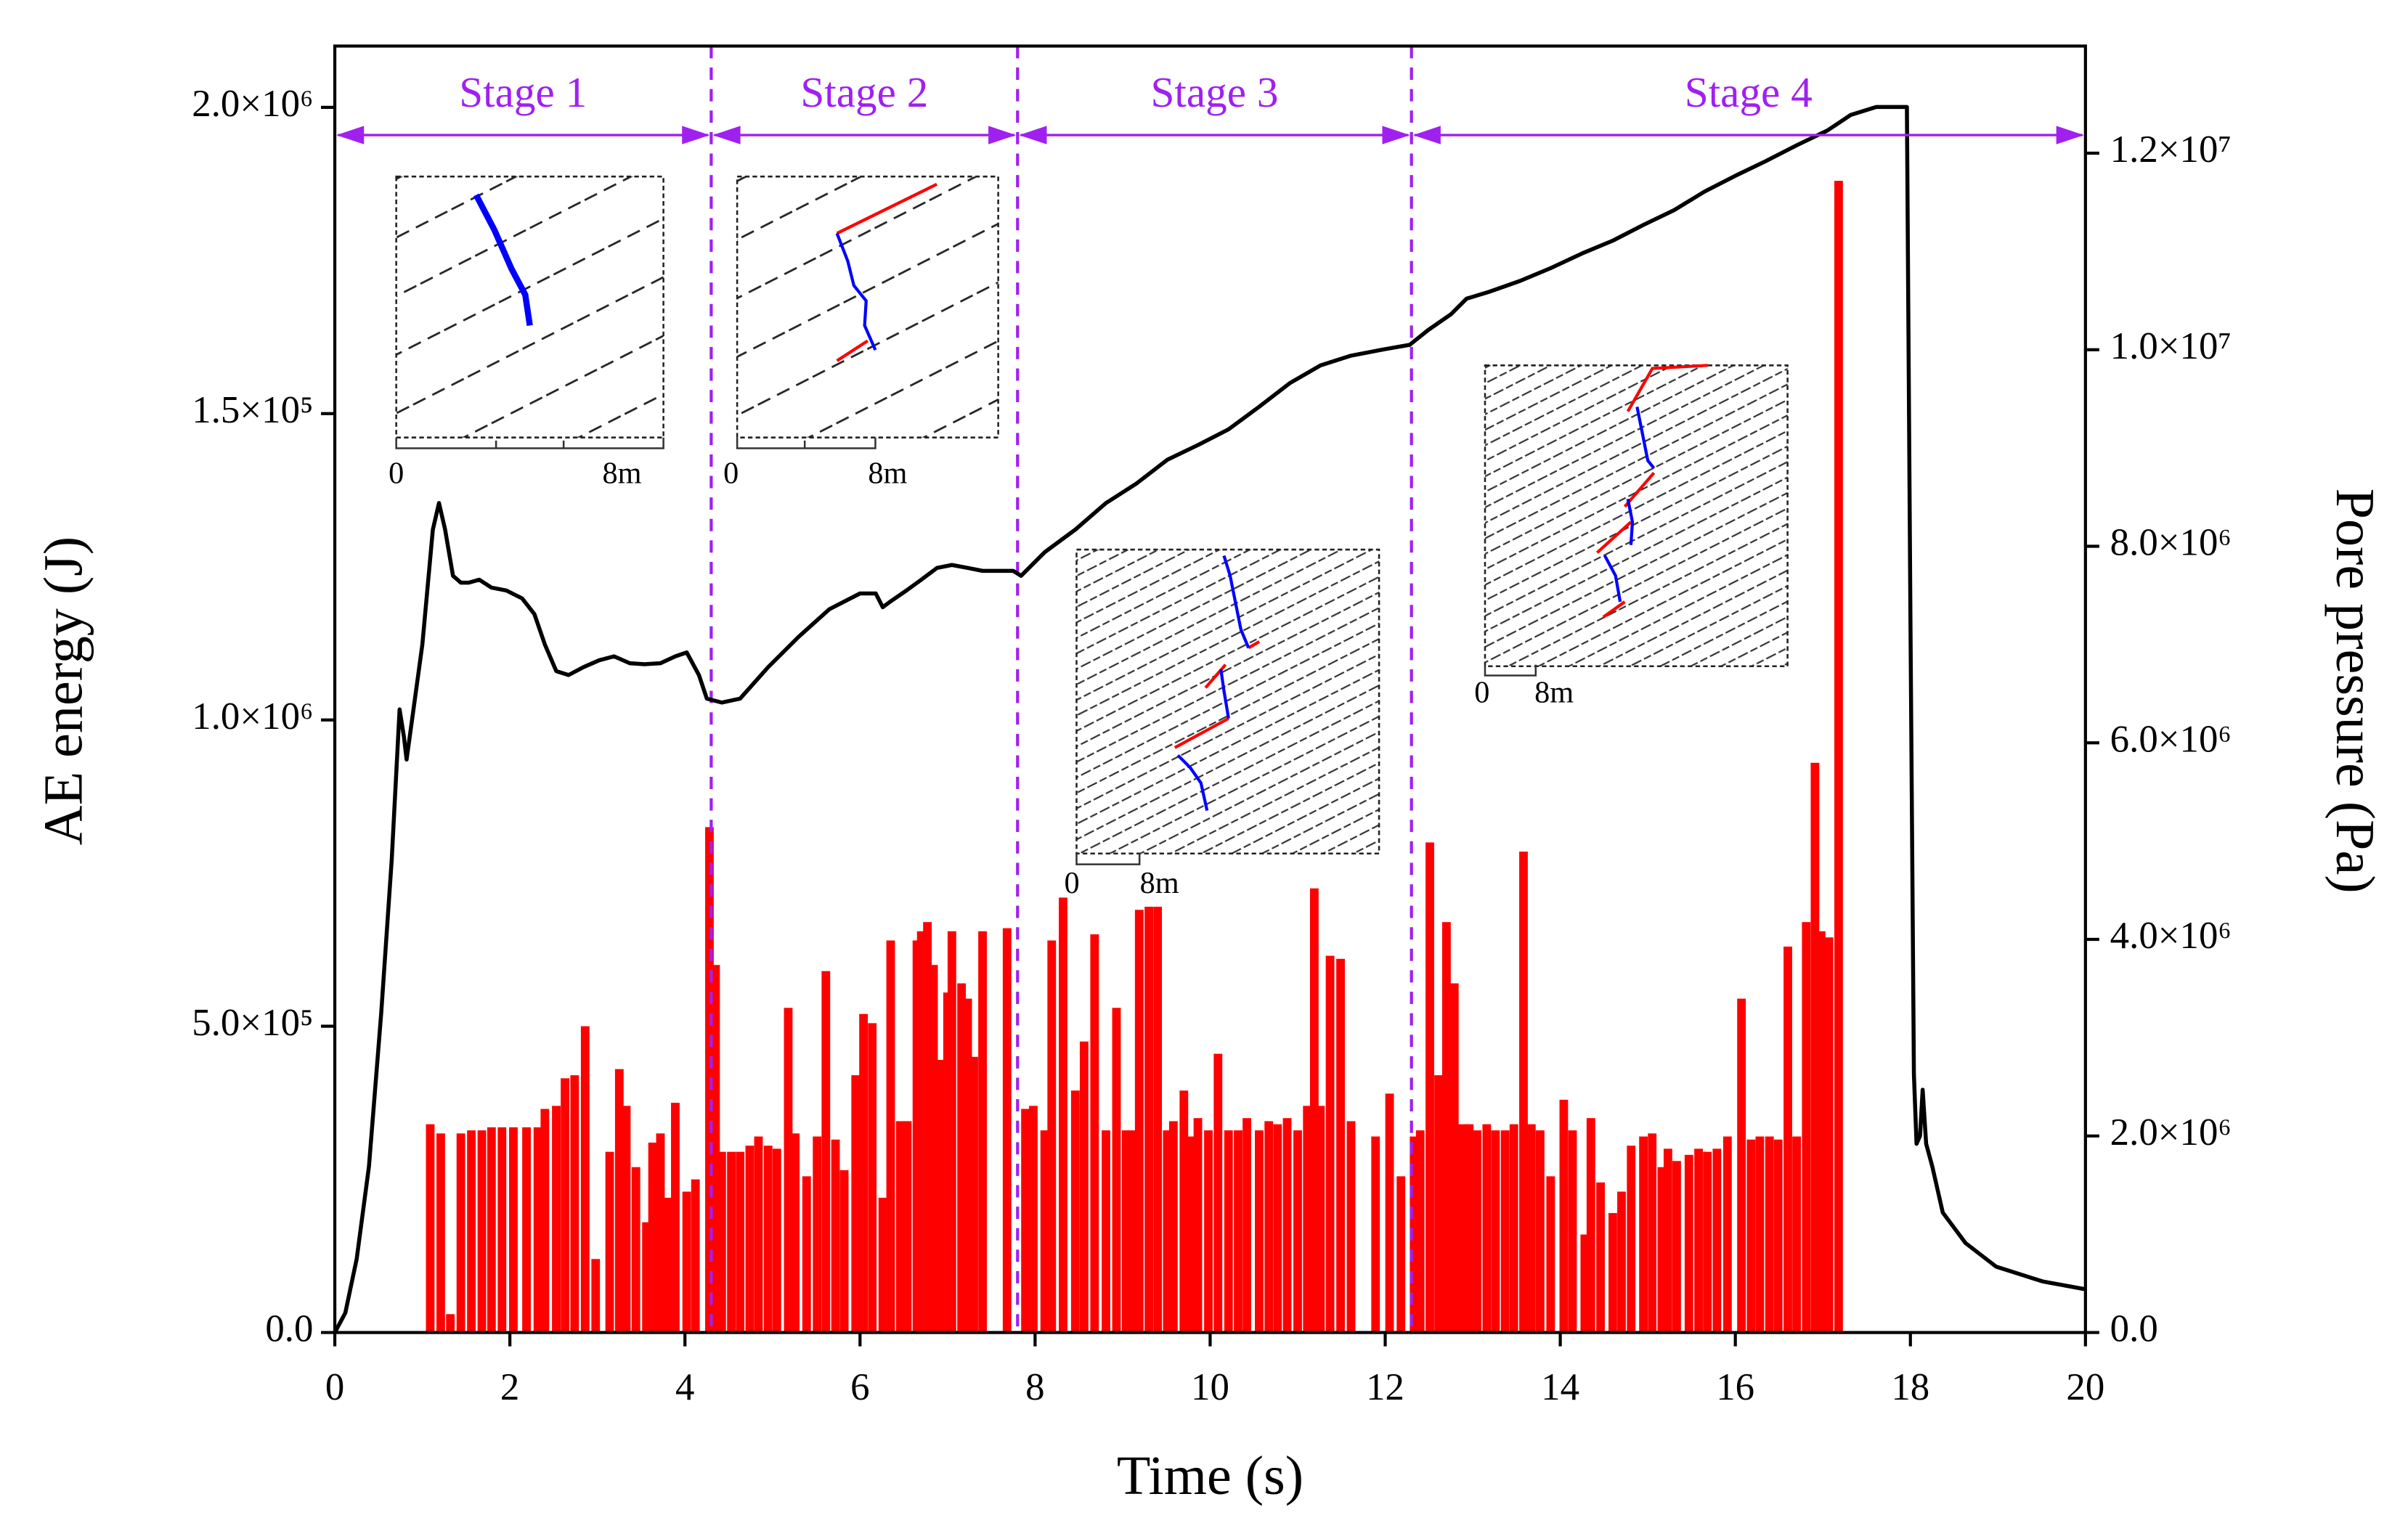  I want to click on stage-label: Stage 2, so click(864, 92).